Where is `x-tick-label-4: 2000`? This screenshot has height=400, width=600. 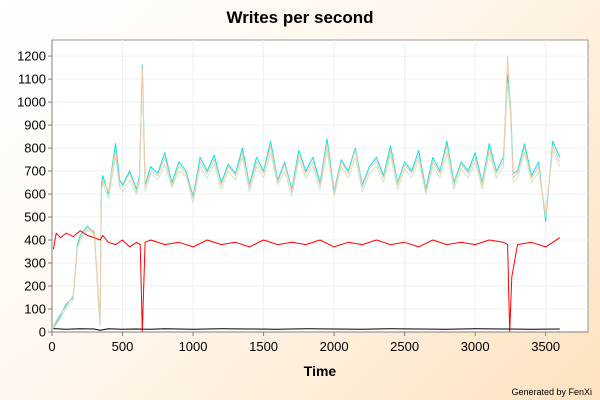 x-tick-label-4: 2000 is located at coordinates (334, 346).